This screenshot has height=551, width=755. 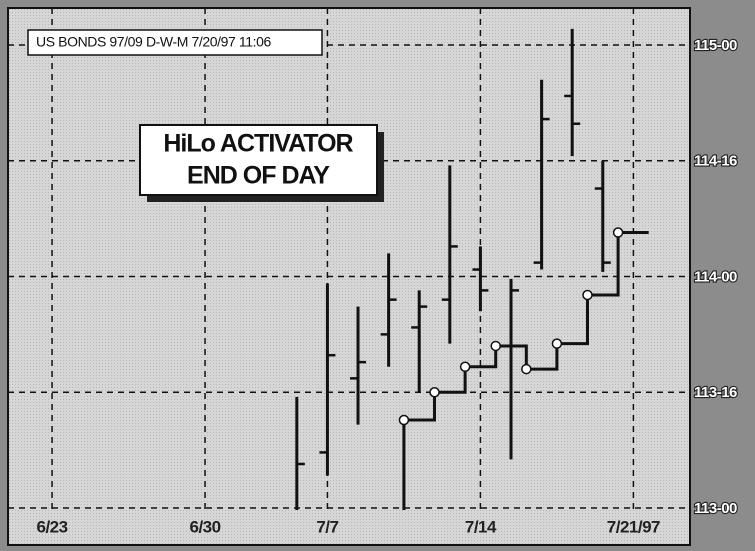 What do you see at coordinates (633, 526) in the screenshot?
I see `x-tick-label: 7/21/97` at bounding box center [633, 526].